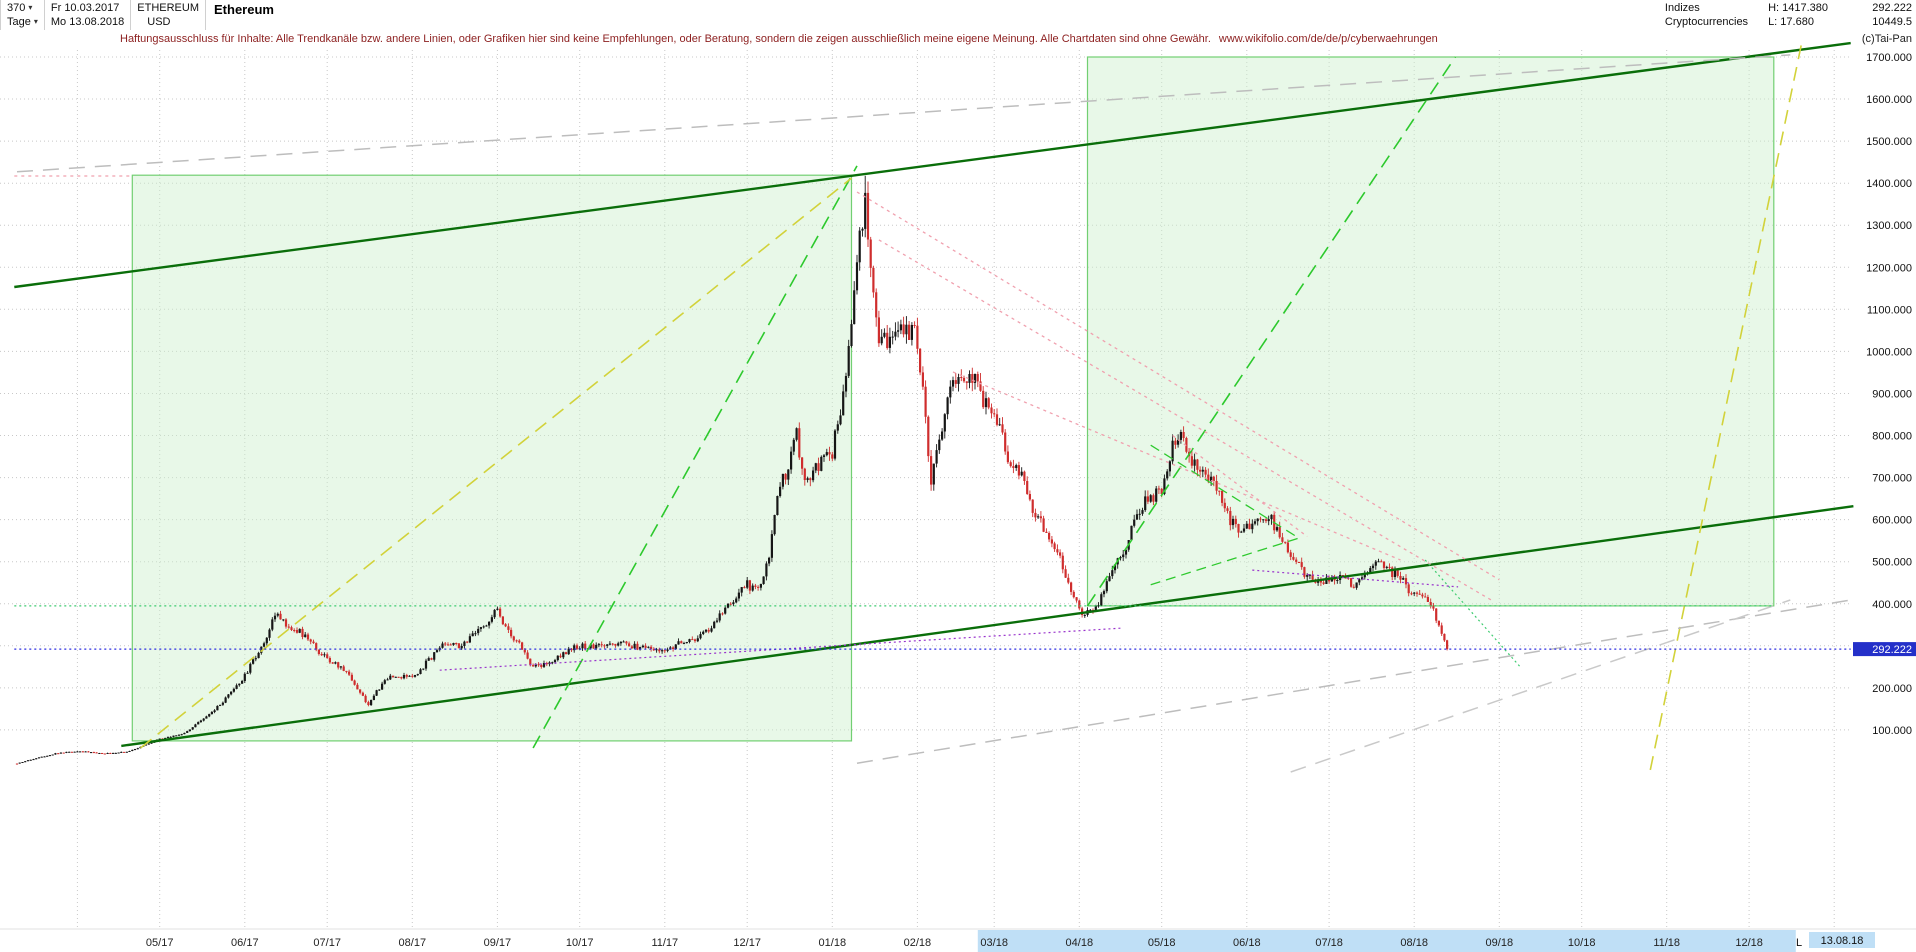 The height and width of the screenshot is (952, 1916). Describe the element at coordinates (168, 8) in the screenshot. I see `instrument-symbol: ETHEREUM` at that location.